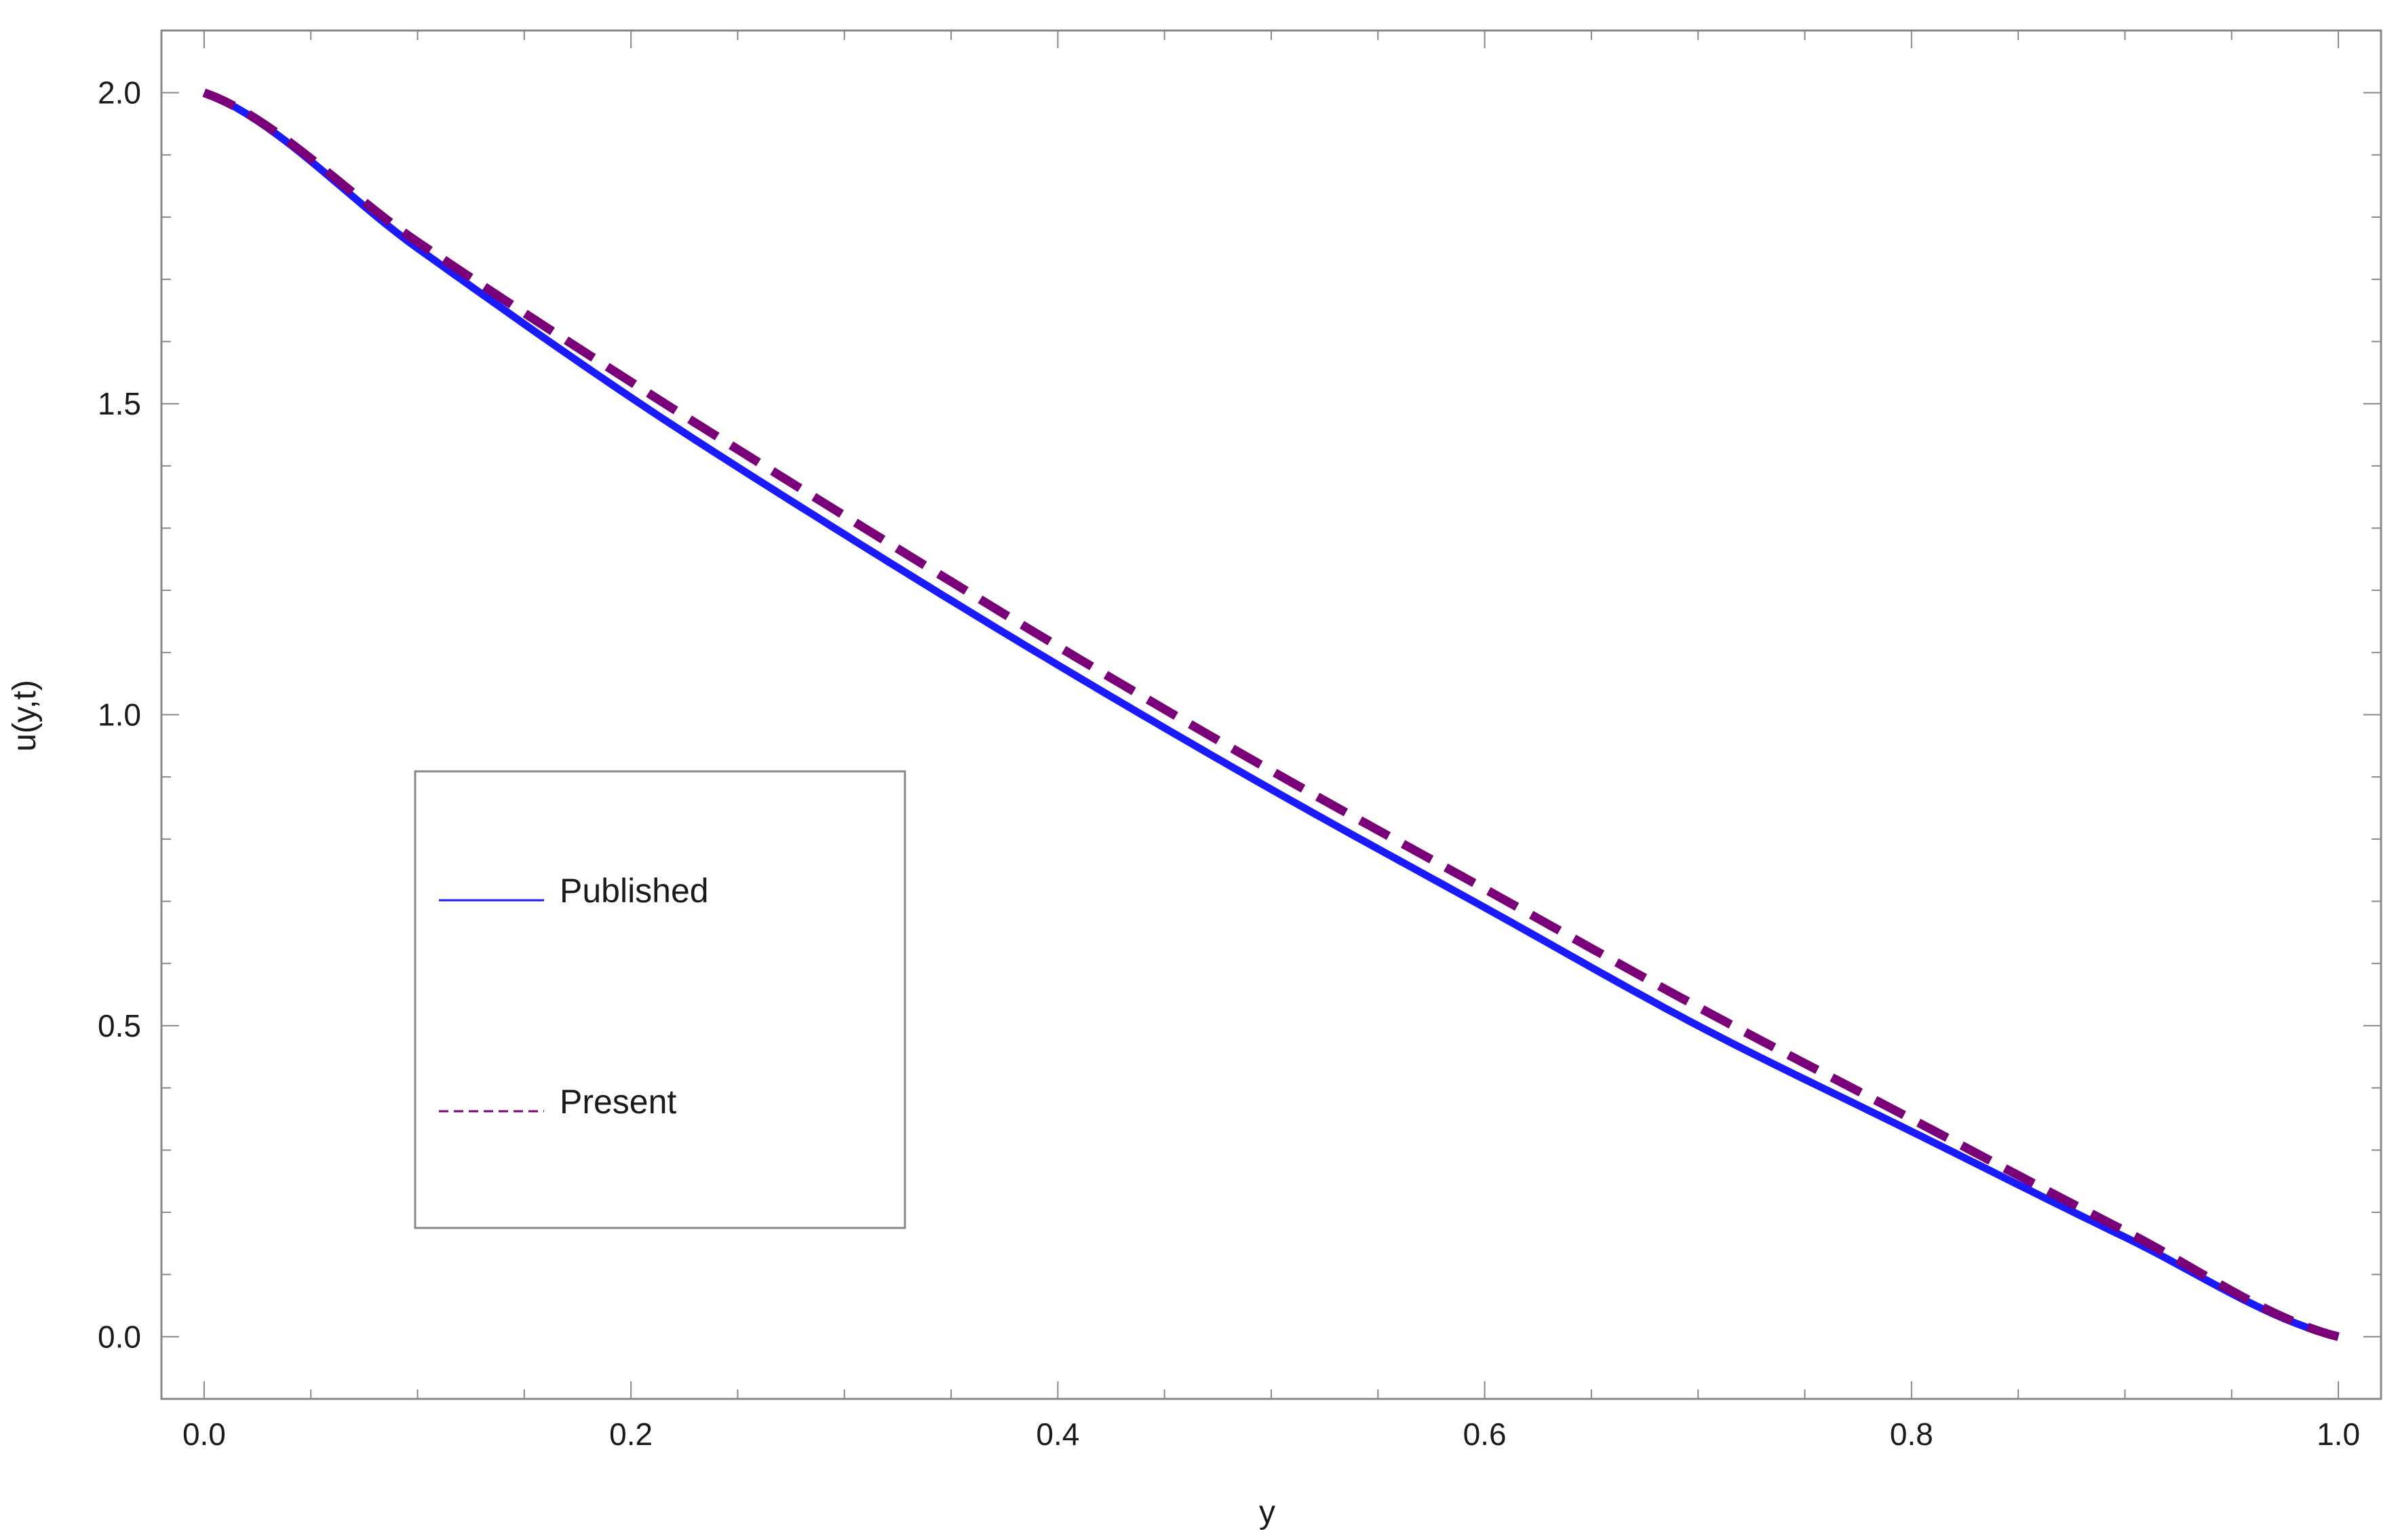 This screenshot has width=2398, height=1540. What do you see at coordinates (119, 93) in the screenshot?
I see `y-tick-label: 2.0` at bounding box center [119, 93].